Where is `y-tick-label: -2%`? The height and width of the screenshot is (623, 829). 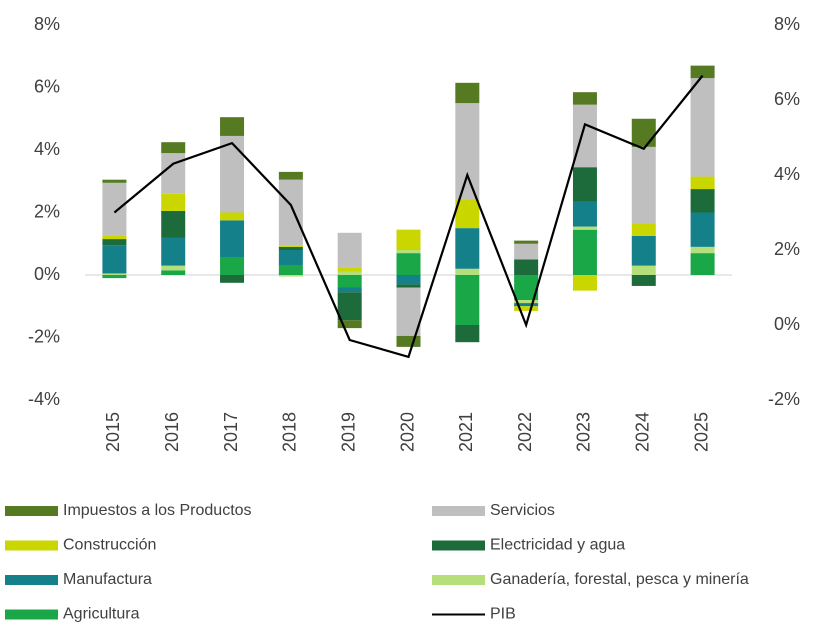
y-tick-label: -2% is located at coordinates (44, 336).